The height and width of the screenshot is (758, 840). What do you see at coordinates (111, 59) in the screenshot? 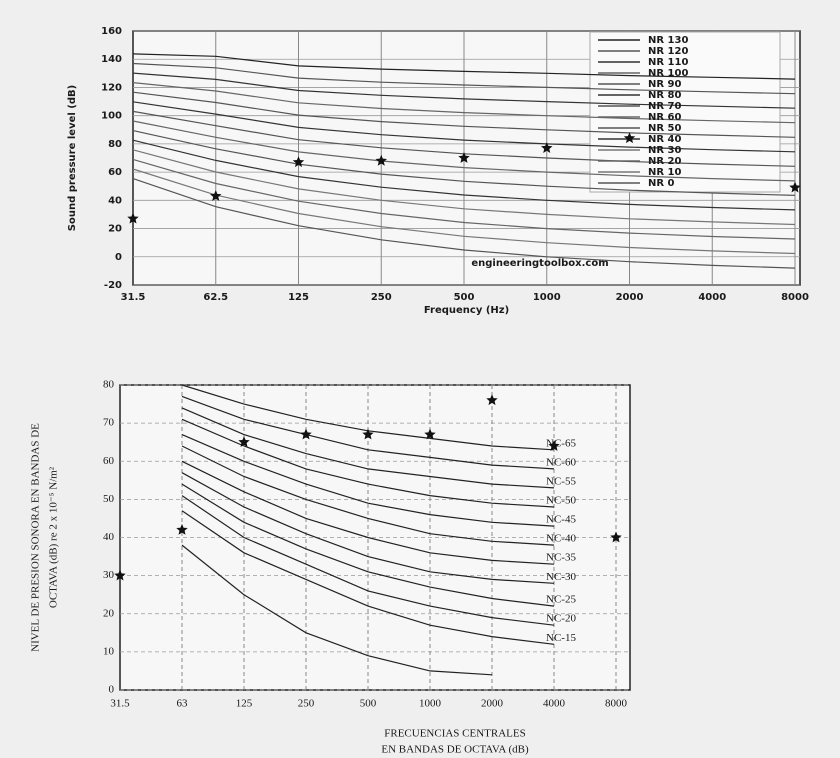
I see `y-tick-label: 140` at bounding box center [111, 59].